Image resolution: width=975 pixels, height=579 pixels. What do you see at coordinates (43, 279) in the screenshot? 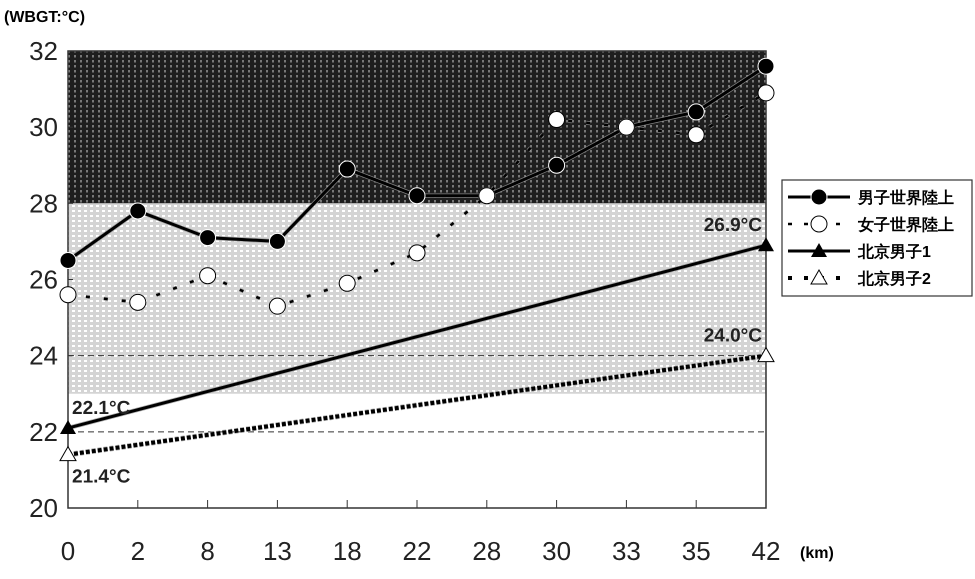
I see `y-tick-label: 26` at bounding box center [43, 279].